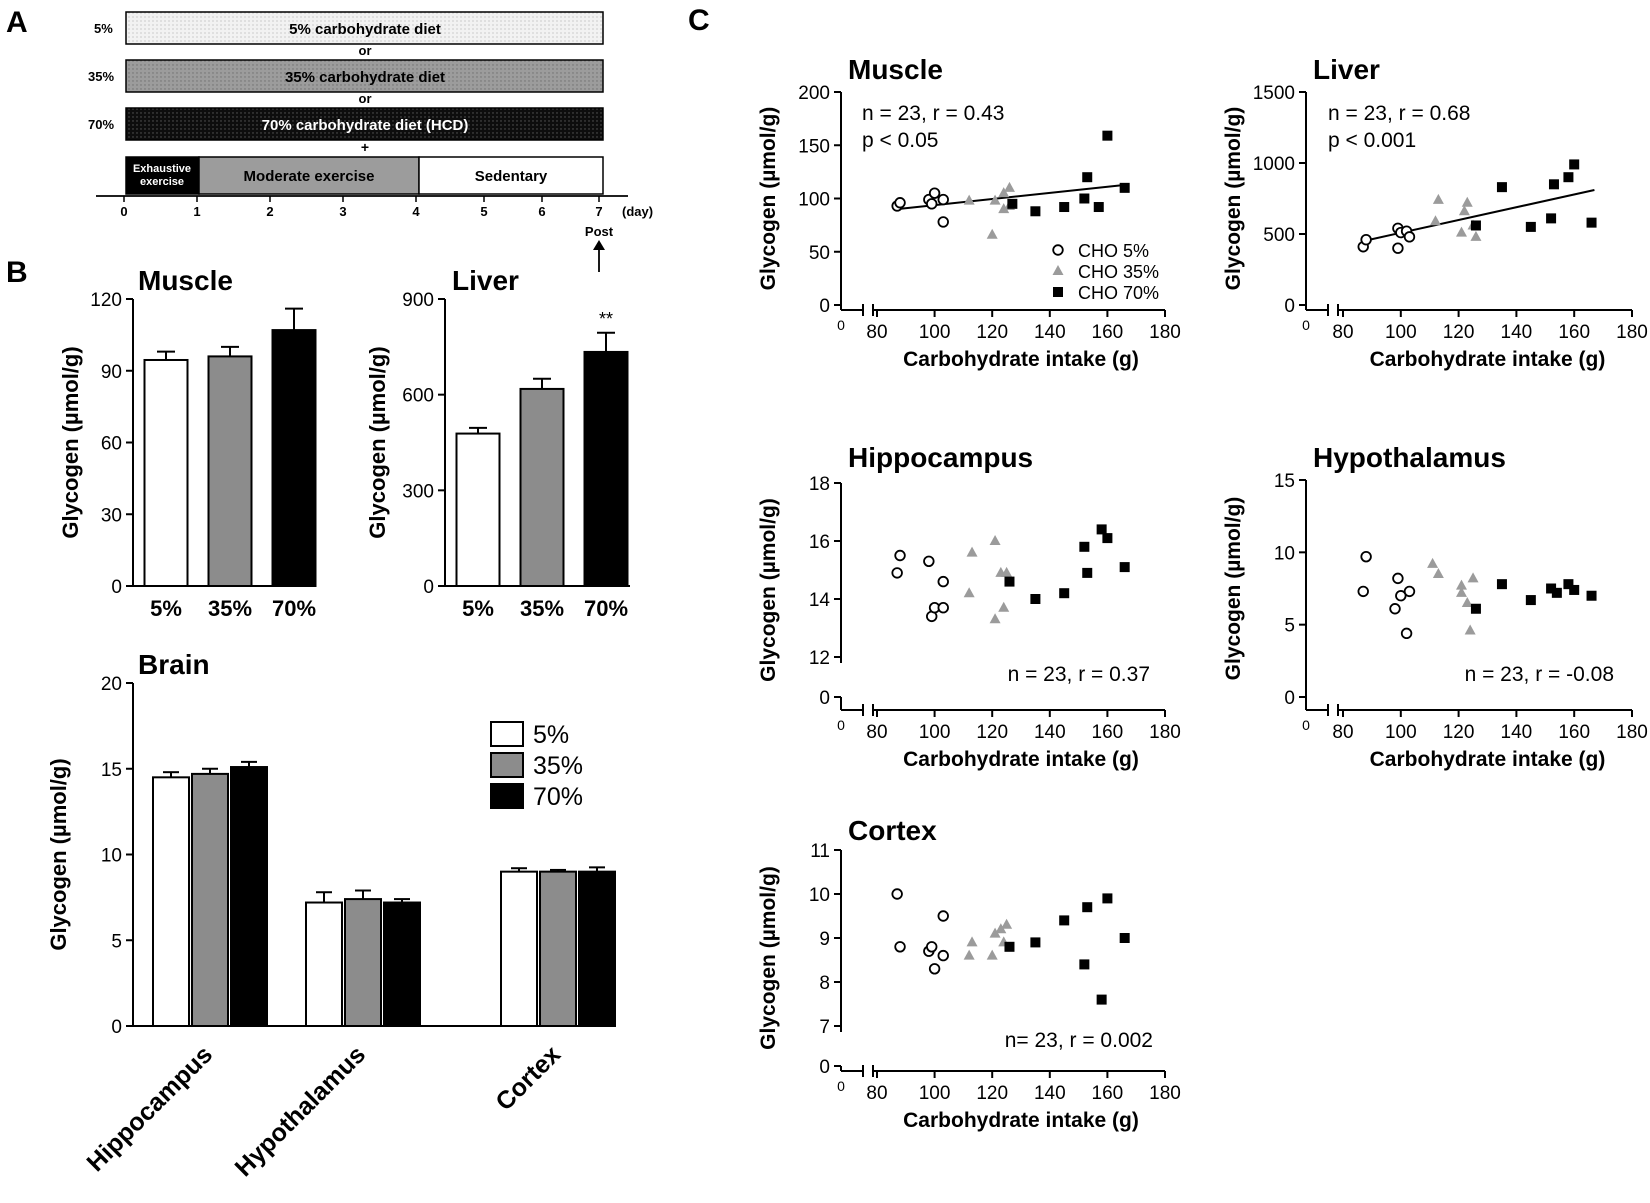  What do you see at coordinates (511, 175) in the screenshot?
I see `phase-sedentary` at bounding box center [511, 175].